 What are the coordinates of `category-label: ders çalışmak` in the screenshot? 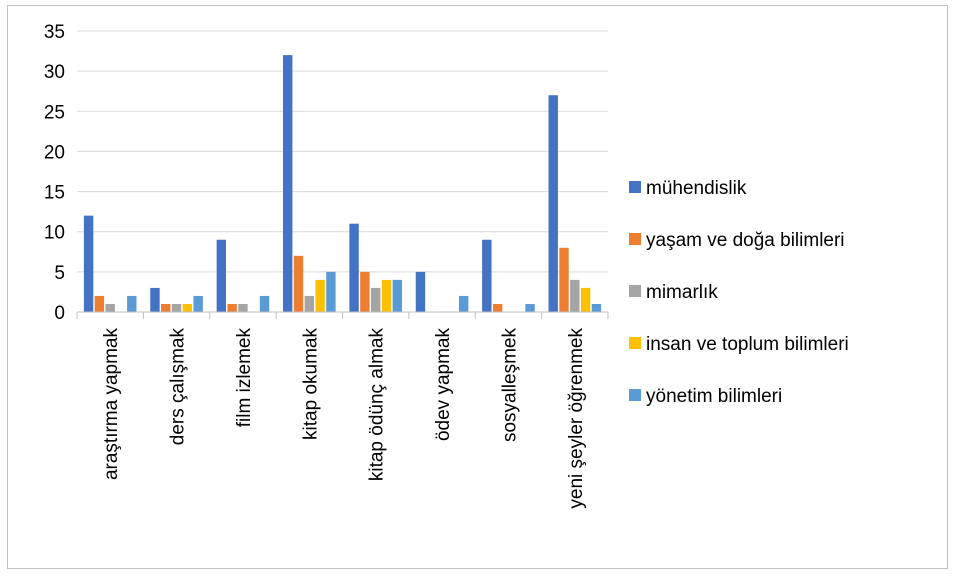 It's located at (178, 387).